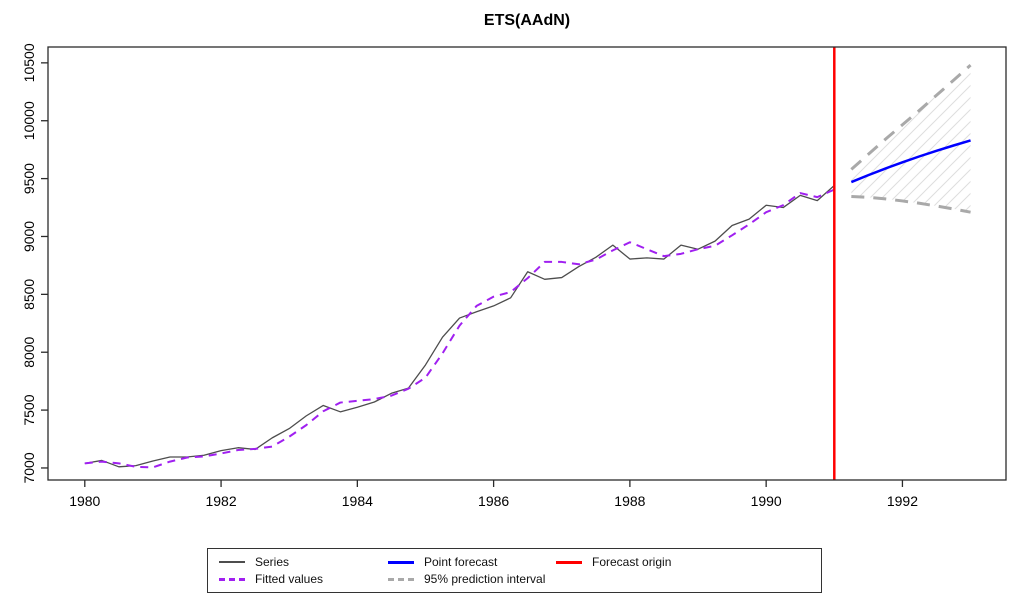 Image resolution: width=1024 pixels, height=597 pixels. What do you see at coordinates (493, 501) in the screenshot?
I see `x-axis-tick-label: 1986` at bounding box center [493, 501].